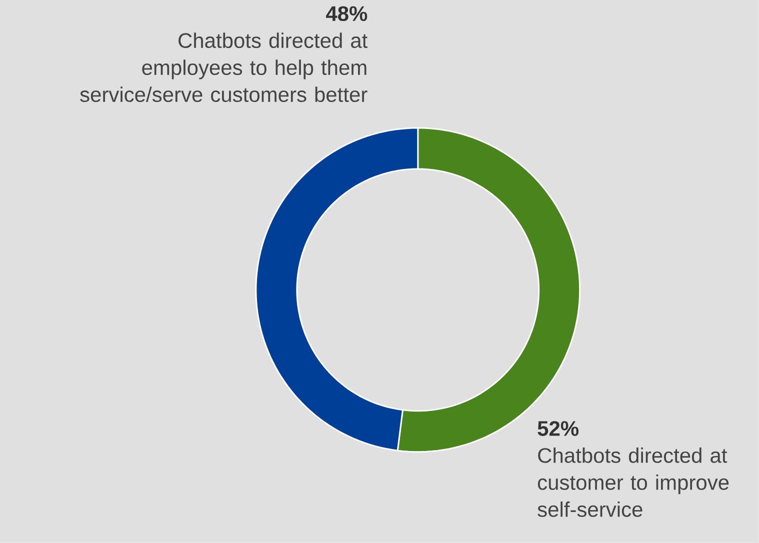 The height and width of the screenshot is (543, 759). Describe the element at coordinates (633, 482) in the screenshot. I see `slice-label: Chatbots directed at customer to improve self-service` at that location.